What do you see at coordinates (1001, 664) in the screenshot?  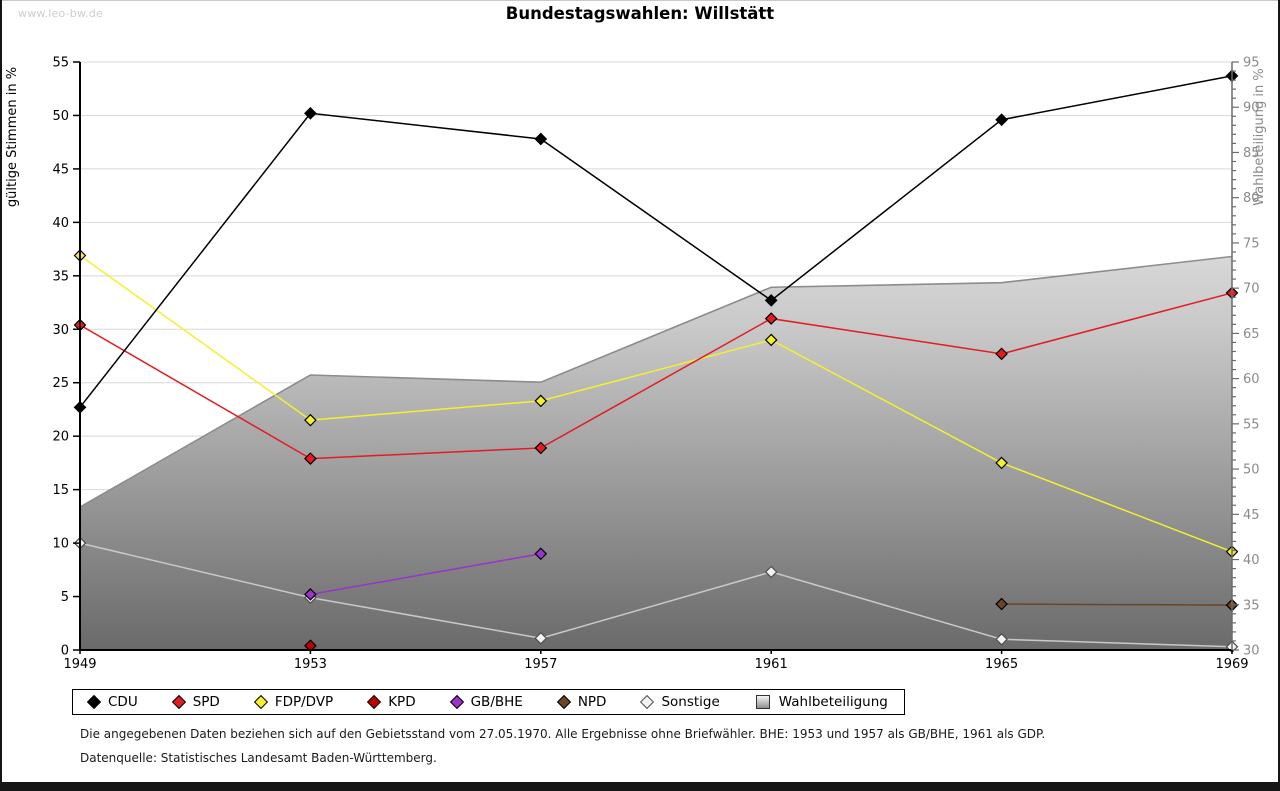 I see `svg-text: 1965` at bounding box center [1001, 664].